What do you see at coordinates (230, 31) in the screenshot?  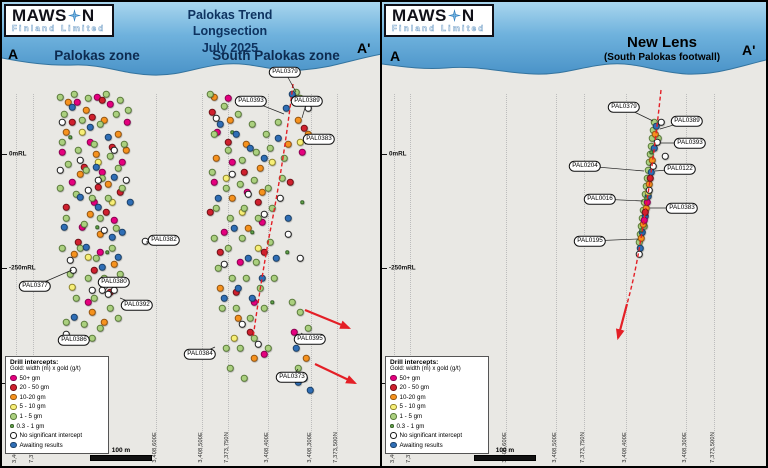 I see `figure-title: Palokas Trend Longsection July 2025` at bounding box center [230, 31].